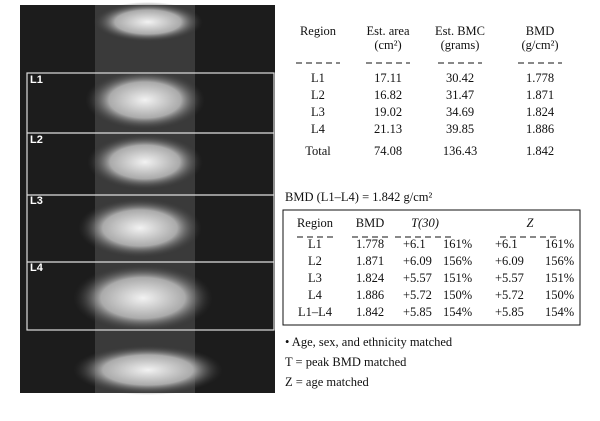  Describe the element at coordinates (36, 80) in the screenshot. I see `vertebra-label: L1` at that location.